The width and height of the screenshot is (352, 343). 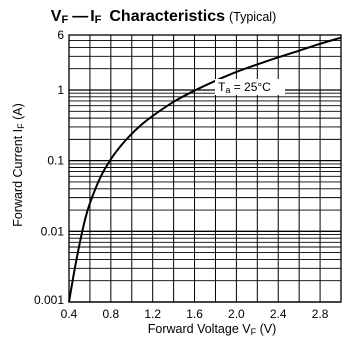 What do you see at coordinates (55, 161) in the screenshot?
I see `y-tick-label: 0.1` at bounding box center [55, 161].